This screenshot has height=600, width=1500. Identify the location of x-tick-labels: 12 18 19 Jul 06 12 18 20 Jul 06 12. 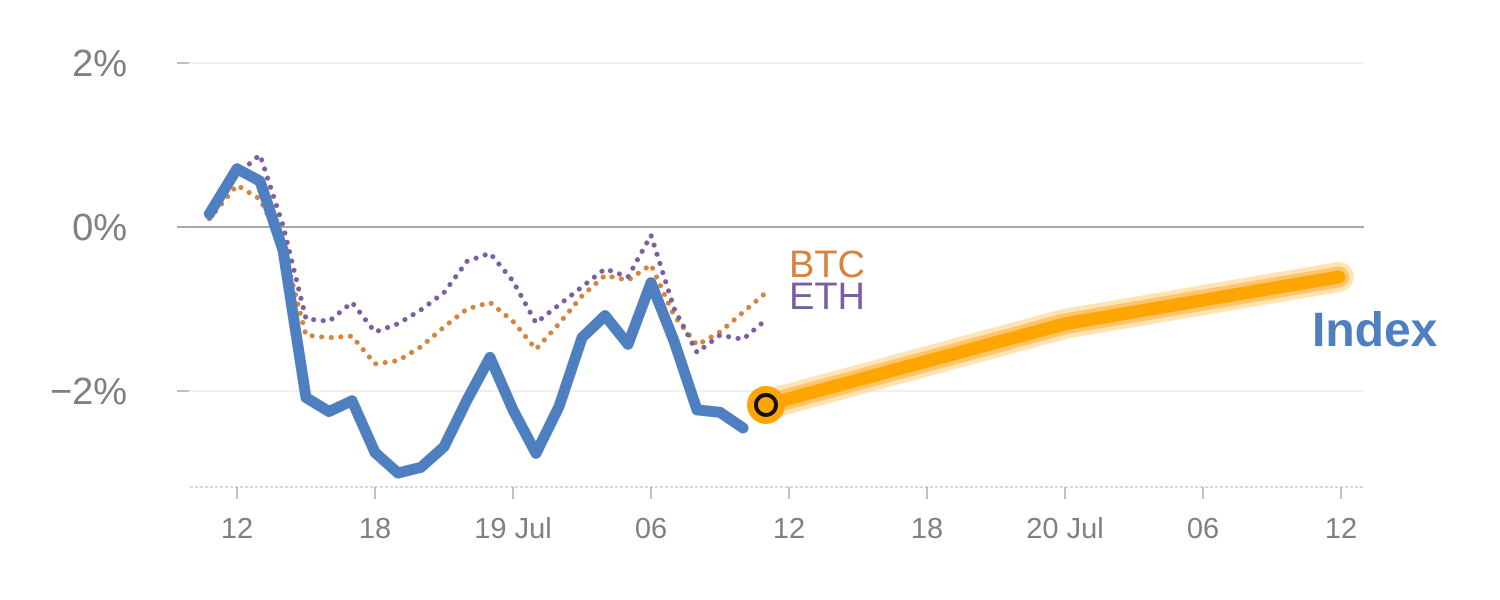
(789, 516).